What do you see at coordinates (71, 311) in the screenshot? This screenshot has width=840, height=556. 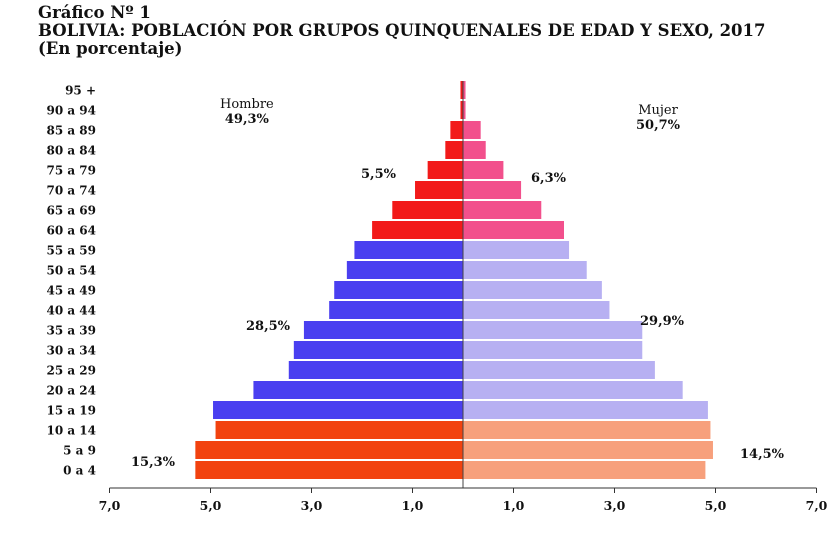 I see `age-group-label: 40 a 44` at bounding box center [71, 311].